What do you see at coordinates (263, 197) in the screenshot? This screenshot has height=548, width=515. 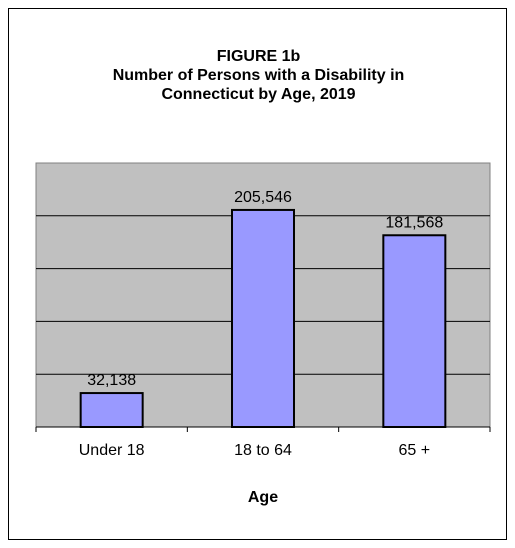 I see `data-label-1: 205,546` at bounding box center [263, 197].